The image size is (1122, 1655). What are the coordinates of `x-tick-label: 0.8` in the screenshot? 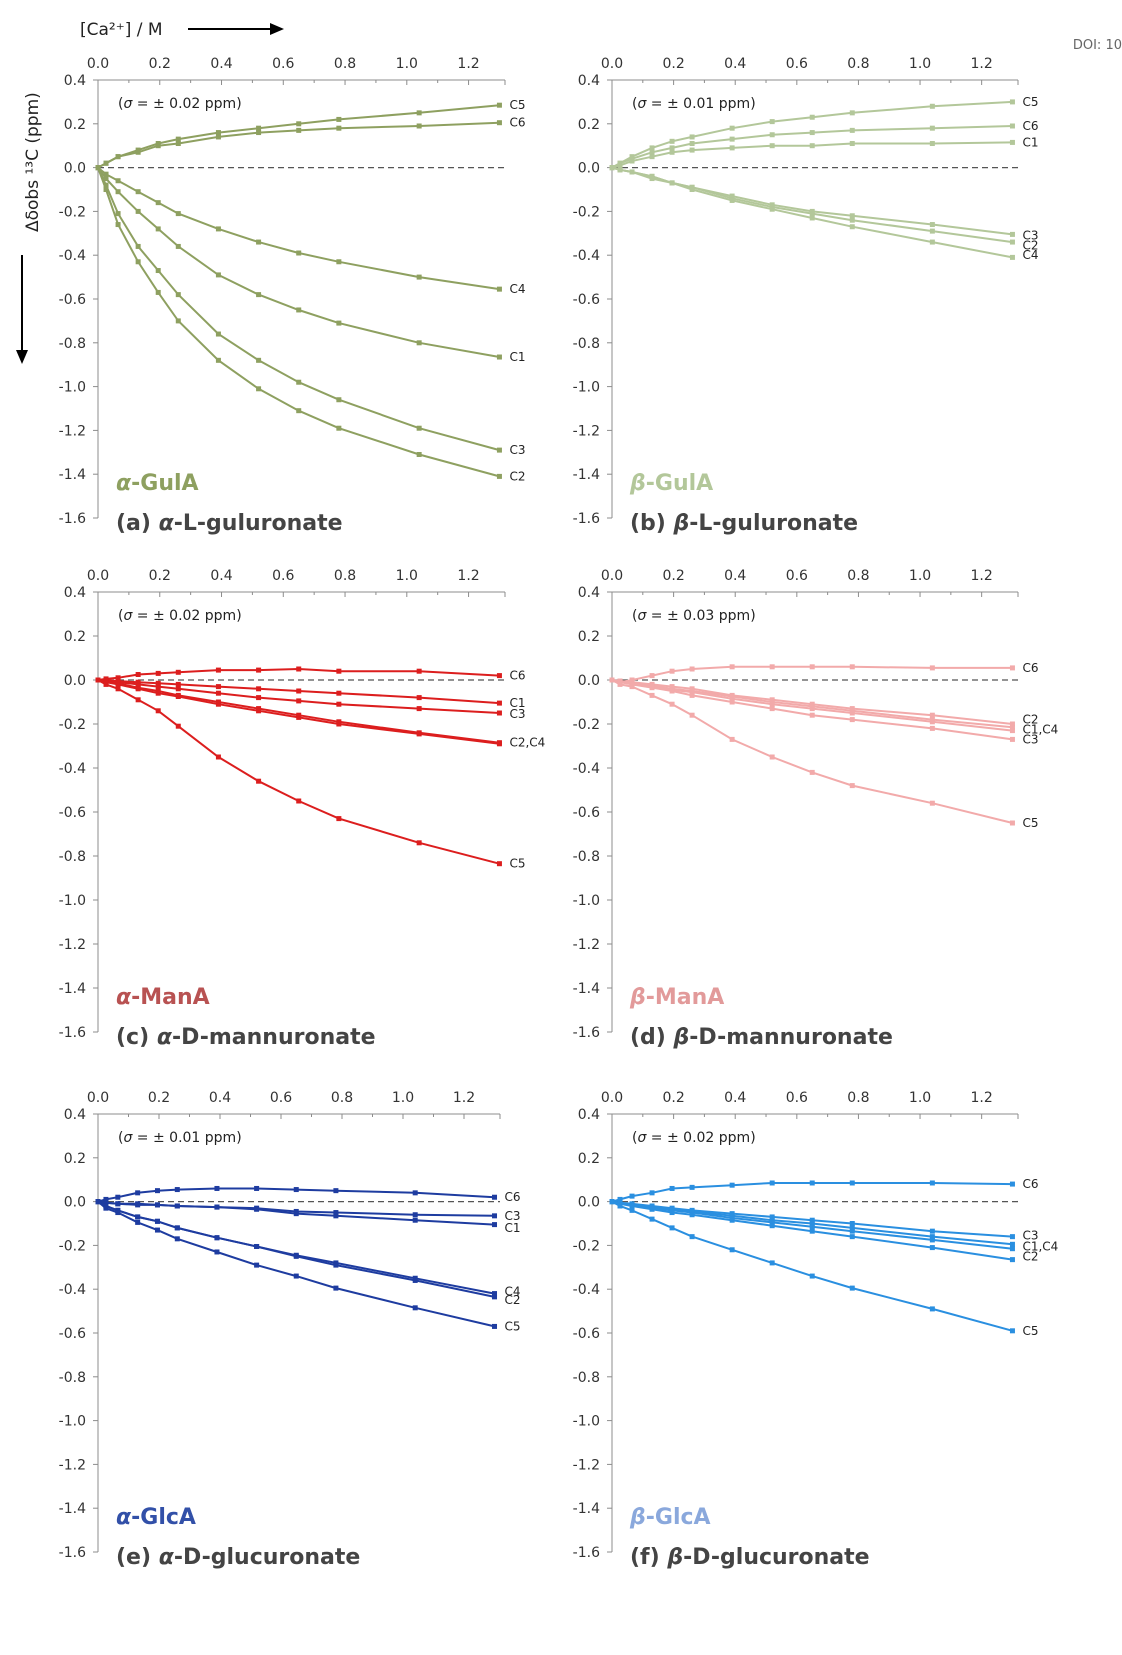 It's located at (342, 1098).